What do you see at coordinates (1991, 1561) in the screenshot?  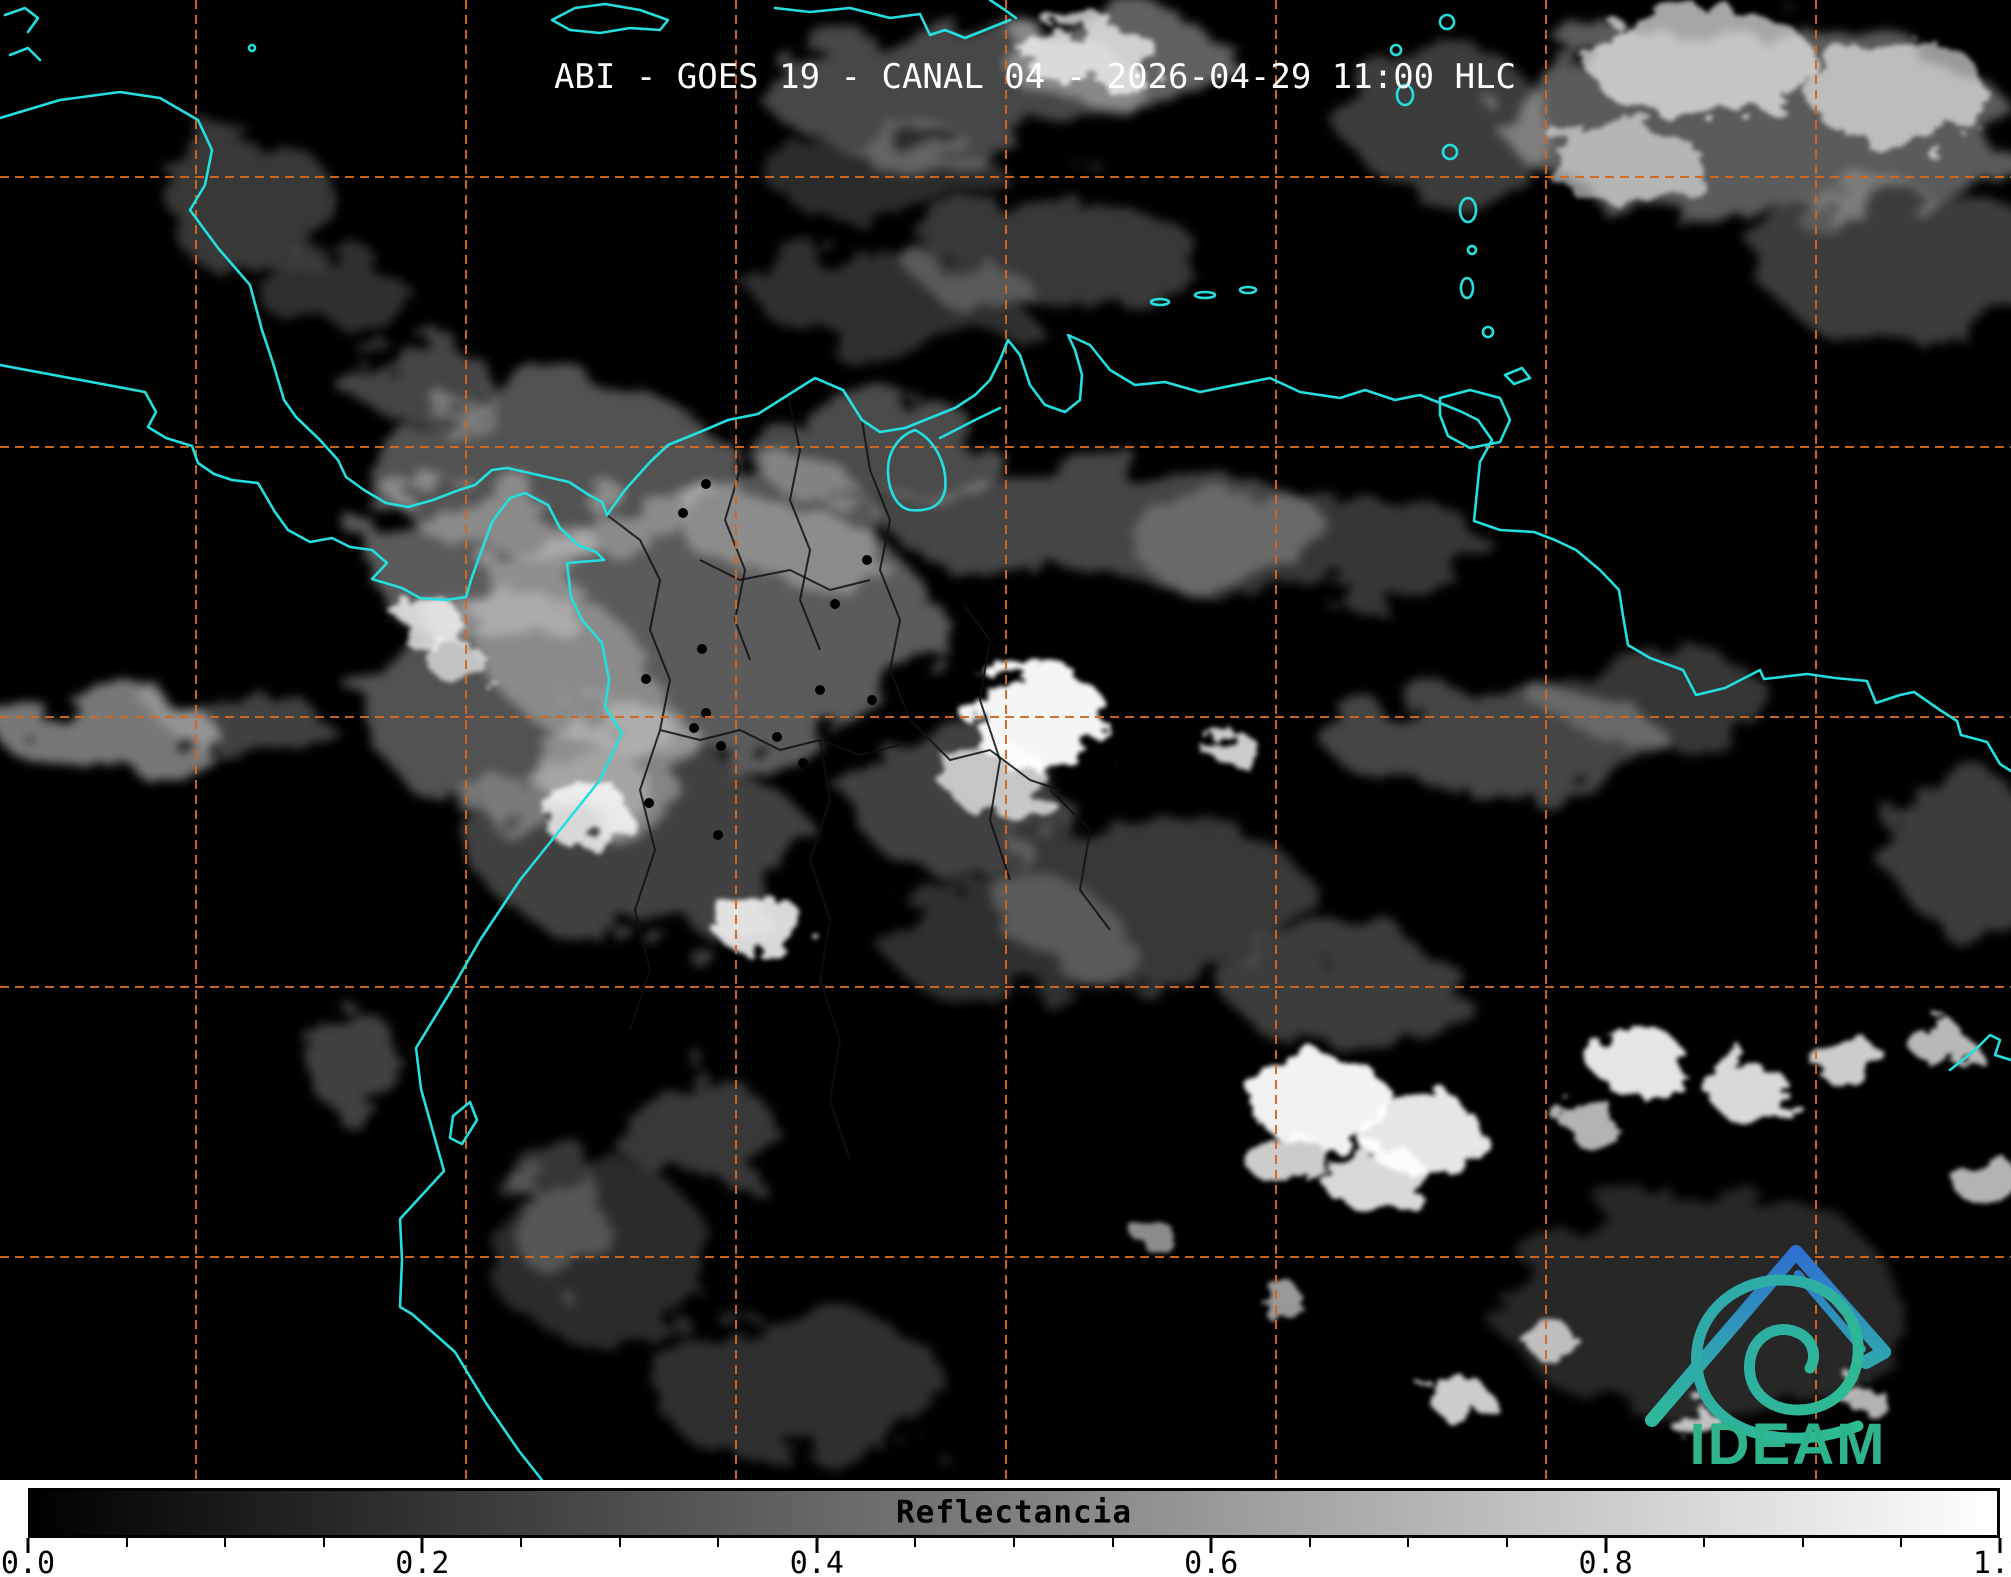 I see `colorbar-tick-label: 1.0` at bounding box center [1991, 1561].